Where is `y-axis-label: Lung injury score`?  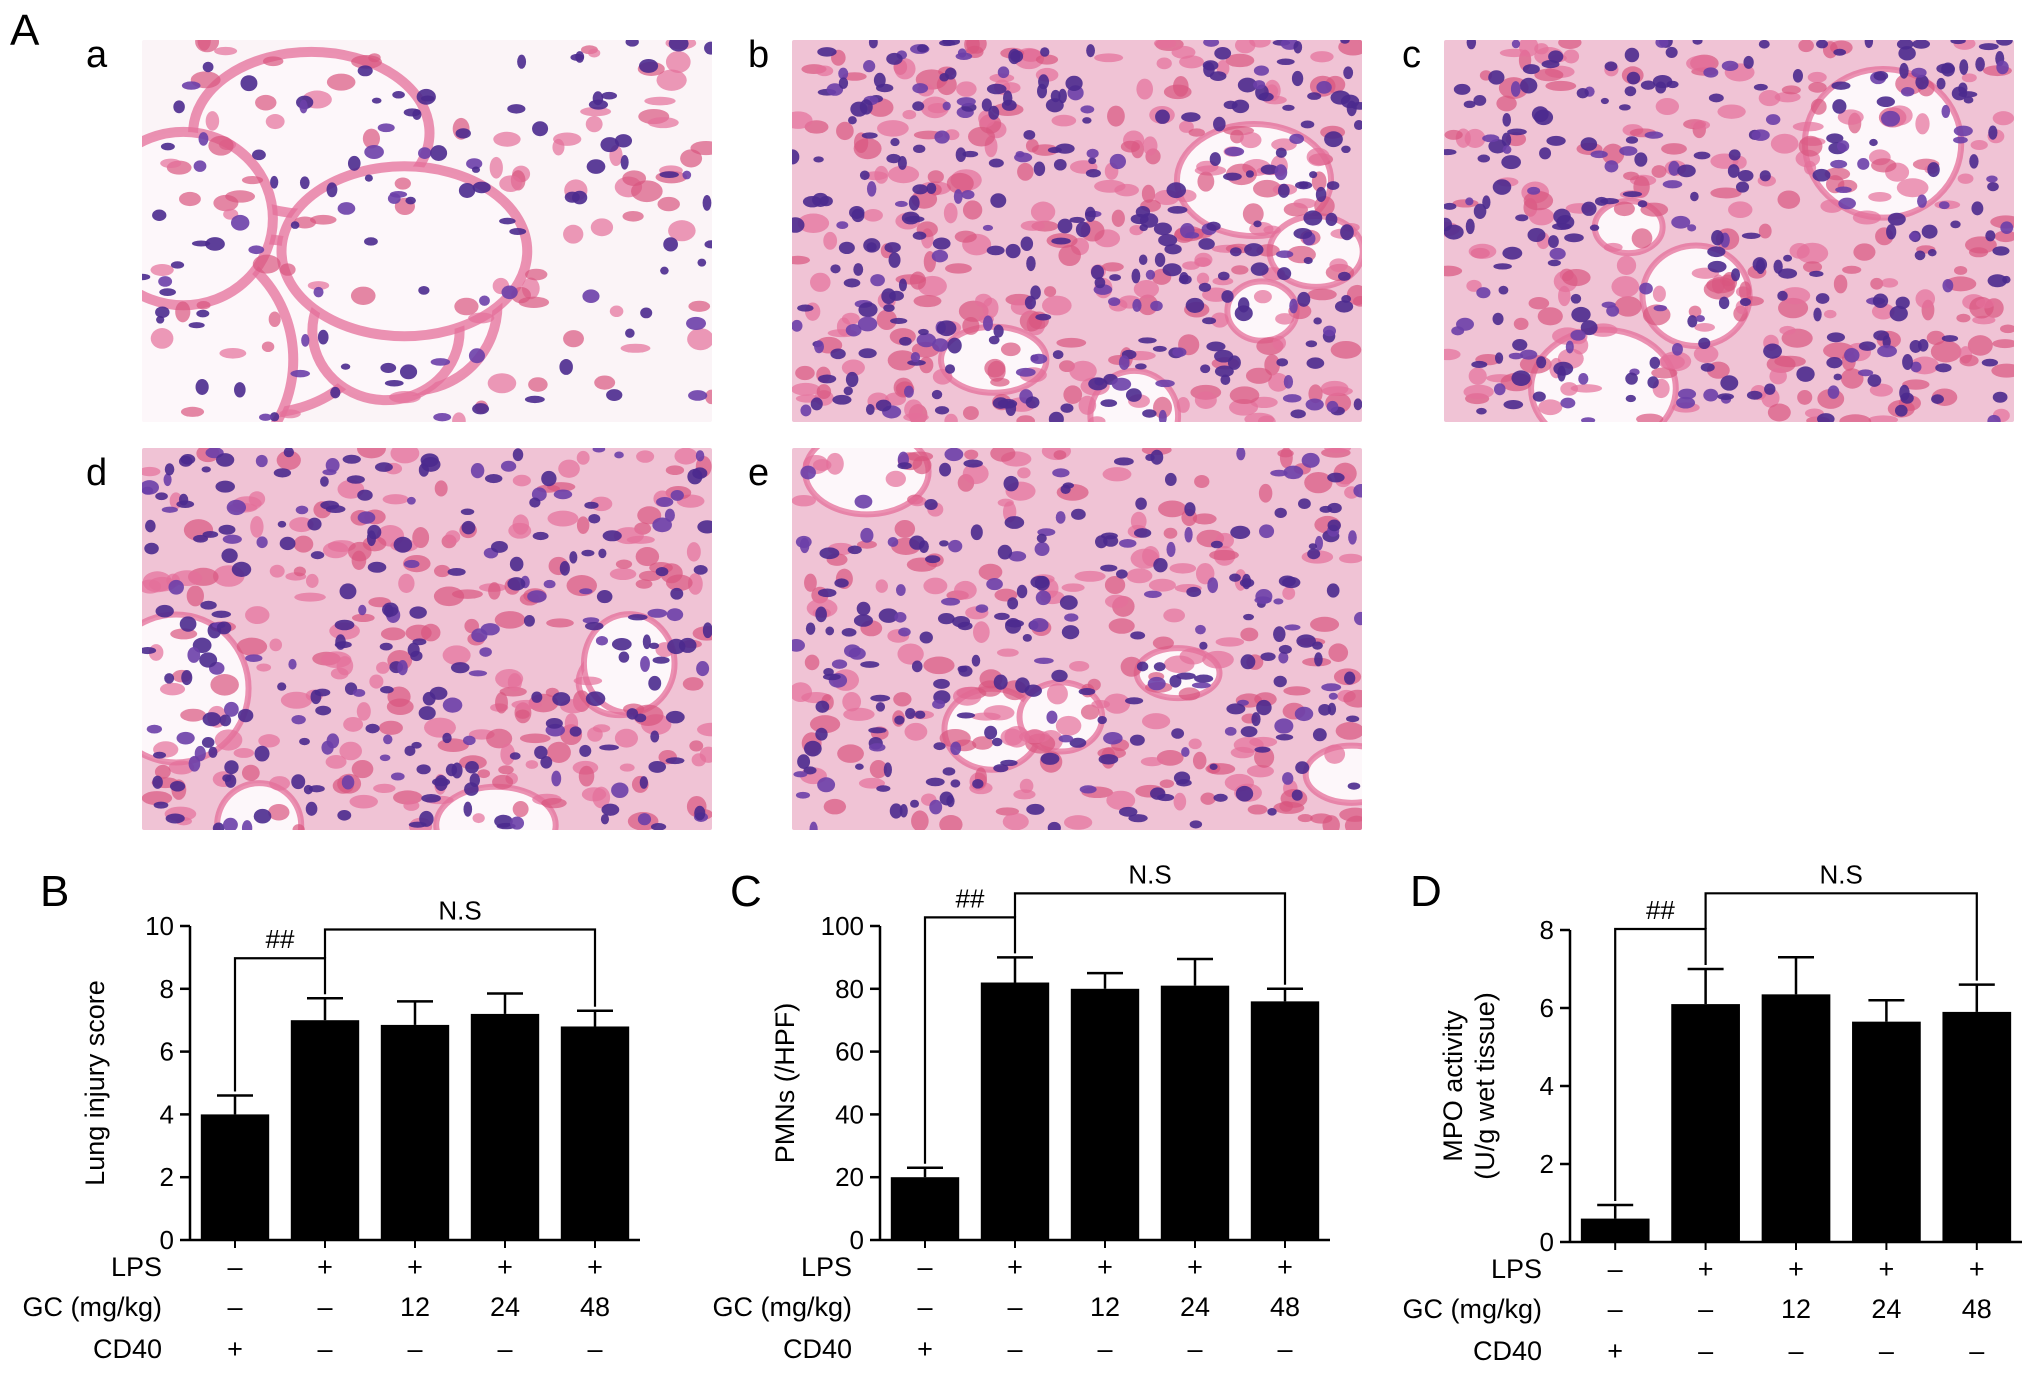 y-axis-label: Lung injury score is located at coordinates (95, 1083).